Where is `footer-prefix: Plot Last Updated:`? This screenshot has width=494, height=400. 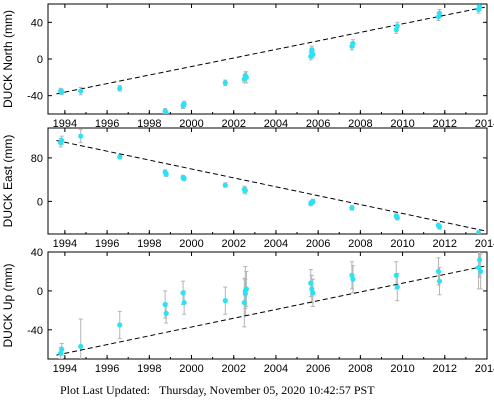
footer-prefix: Plot Last Updated: is located at coordinates (105, 390).